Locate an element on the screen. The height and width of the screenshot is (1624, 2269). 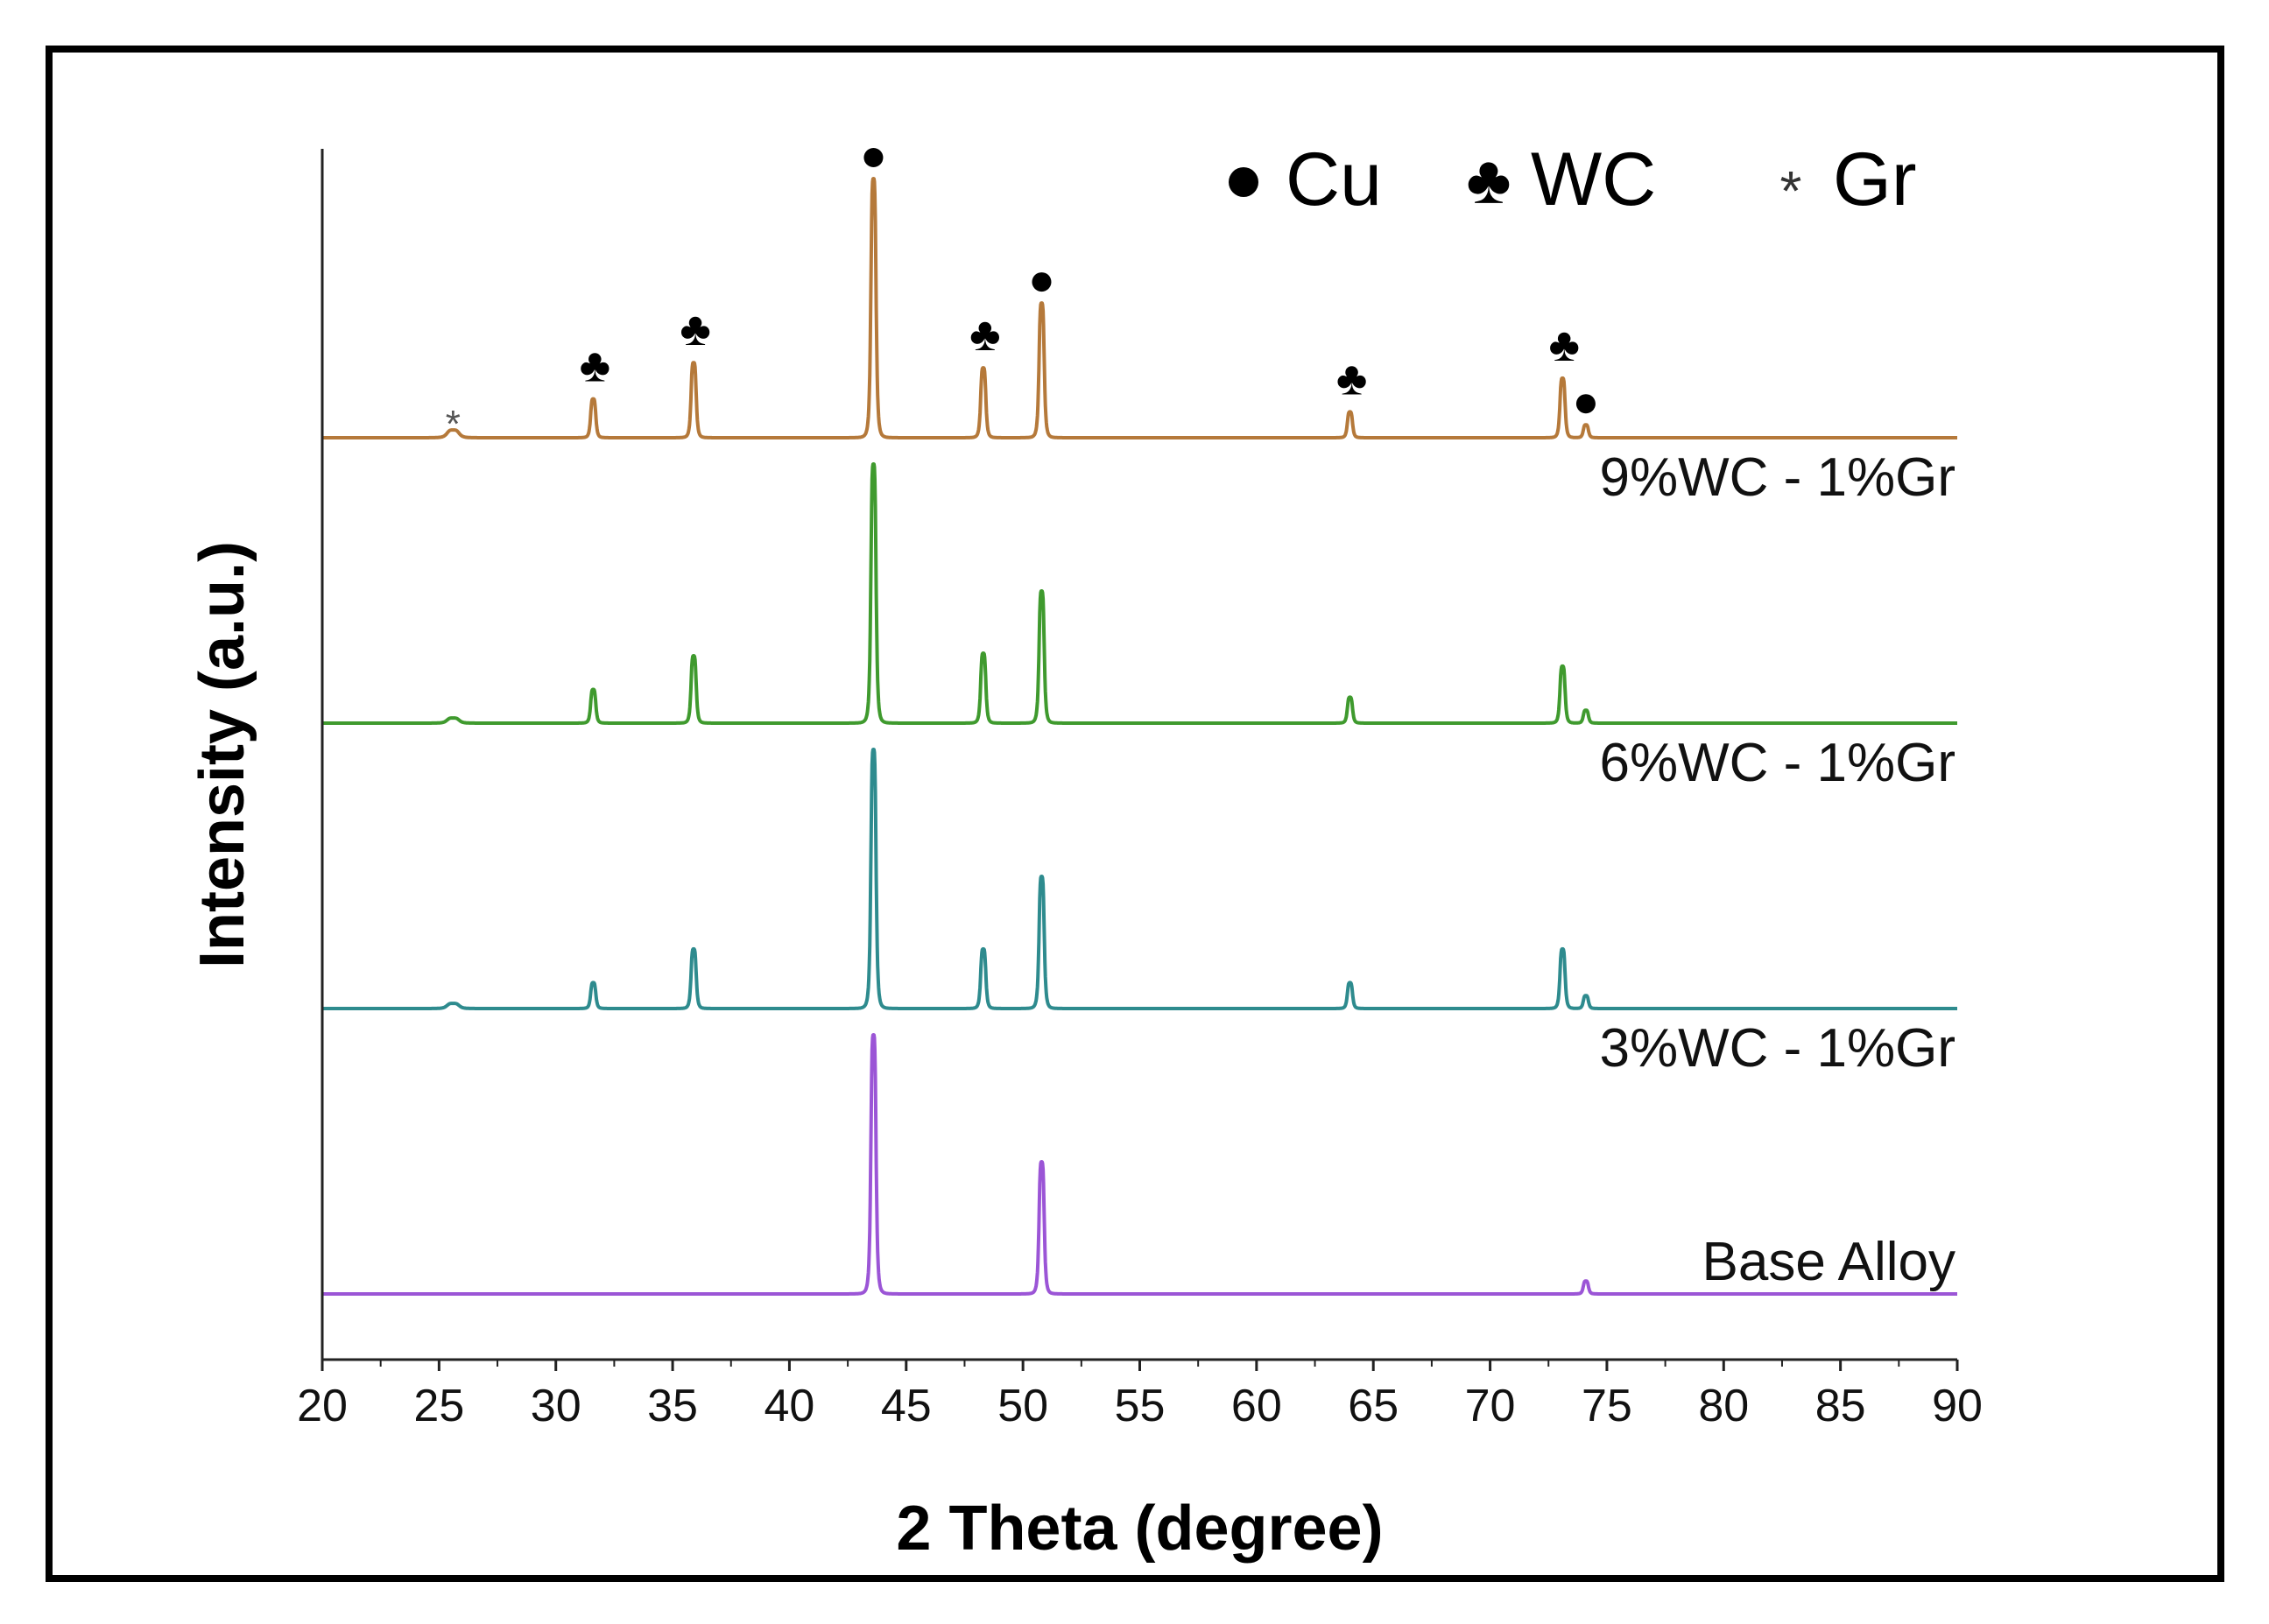
x-tick-label: 55 is located at coordinates (1140, 1406).